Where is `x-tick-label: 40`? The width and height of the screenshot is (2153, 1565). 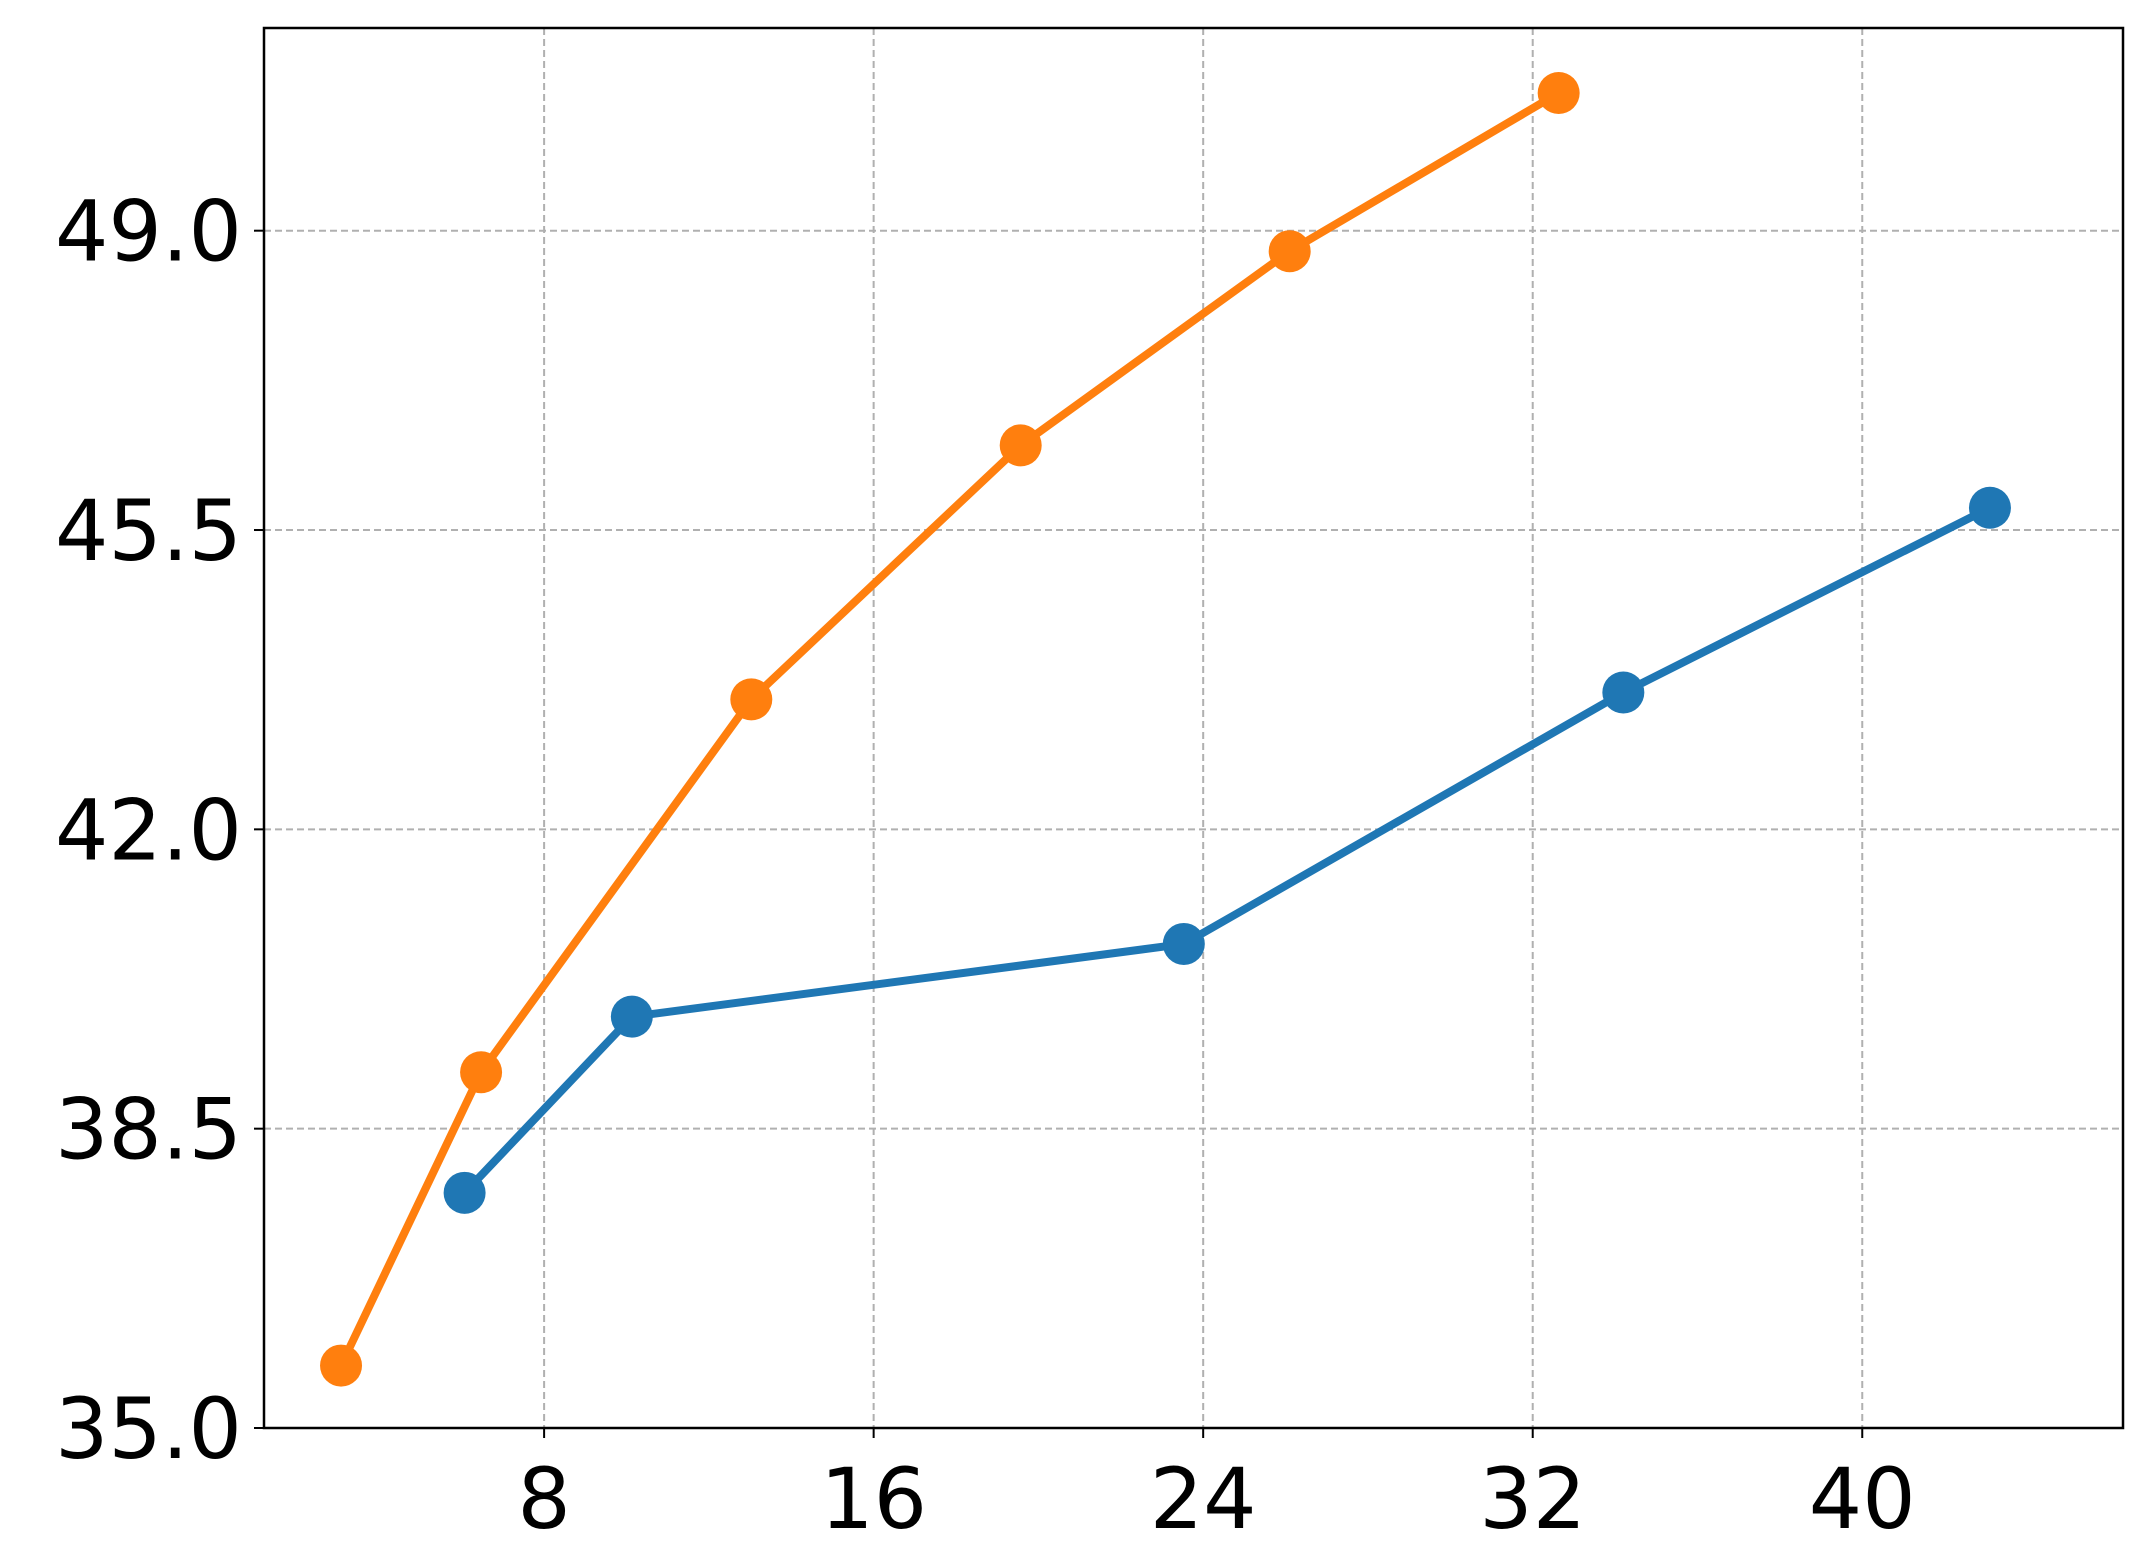 x-tick-label: 40 is located at coordinates (1862, 1499).